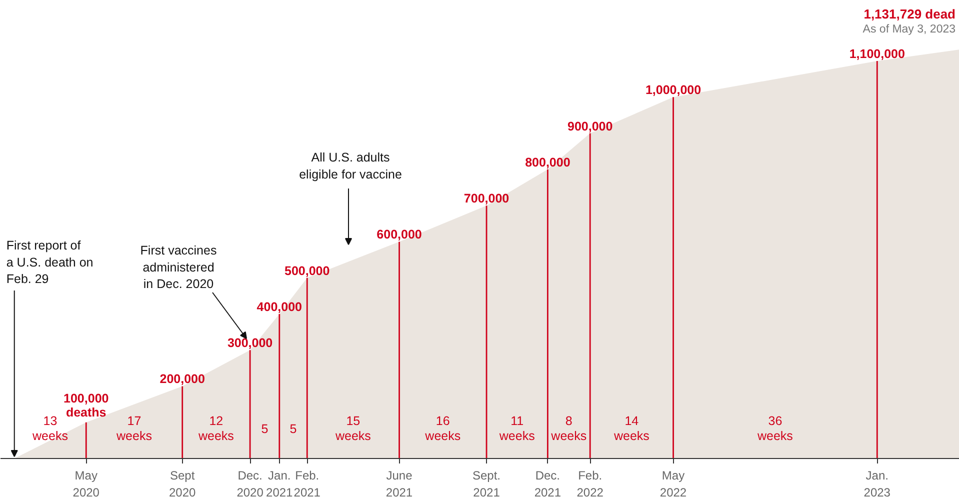 Image resolution: width=959 pixels, height=500 pixels. I want to click on x-tick-label: Feb. 2021, so click(307, 484).